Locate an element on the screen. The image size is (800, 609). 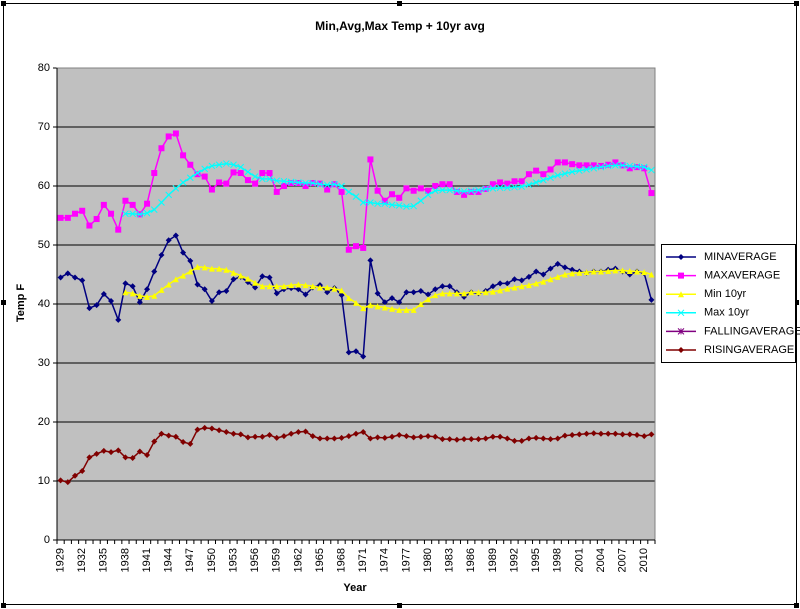
x-axis-label: Year is located at coordinates (355, 588).